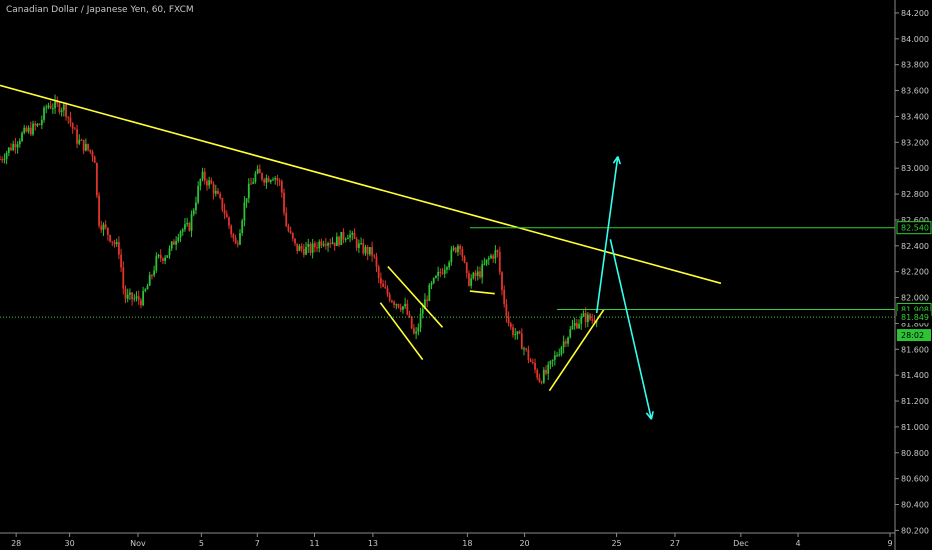 The width and height of the screenshot is (932, 550). I want to click on price-tick-label: 81.600, so click(915, 349).